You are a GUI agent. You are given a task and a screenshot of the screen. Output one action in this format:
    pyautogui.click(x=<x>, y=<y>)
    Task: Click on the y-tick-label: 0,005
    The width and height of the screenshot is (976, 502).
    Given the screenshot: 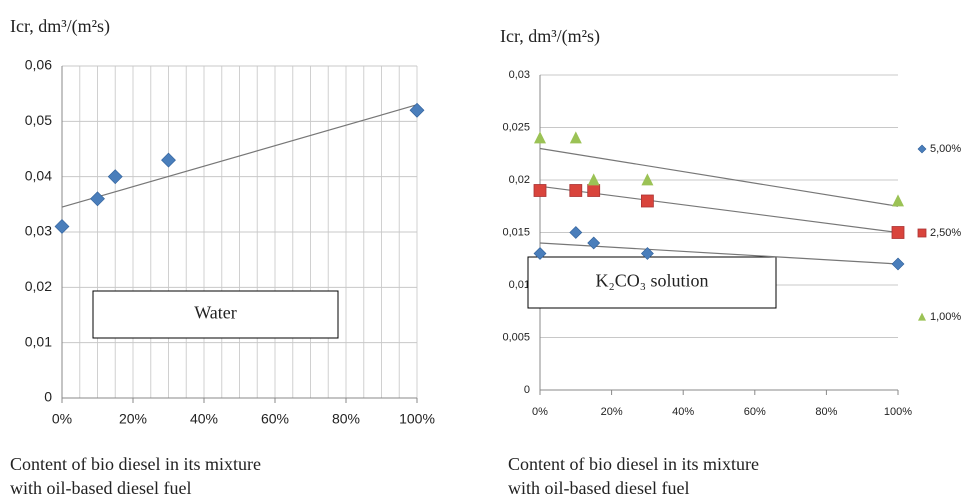 What is the action you would take?
    pyautogui.click(x=516, y=337)
    